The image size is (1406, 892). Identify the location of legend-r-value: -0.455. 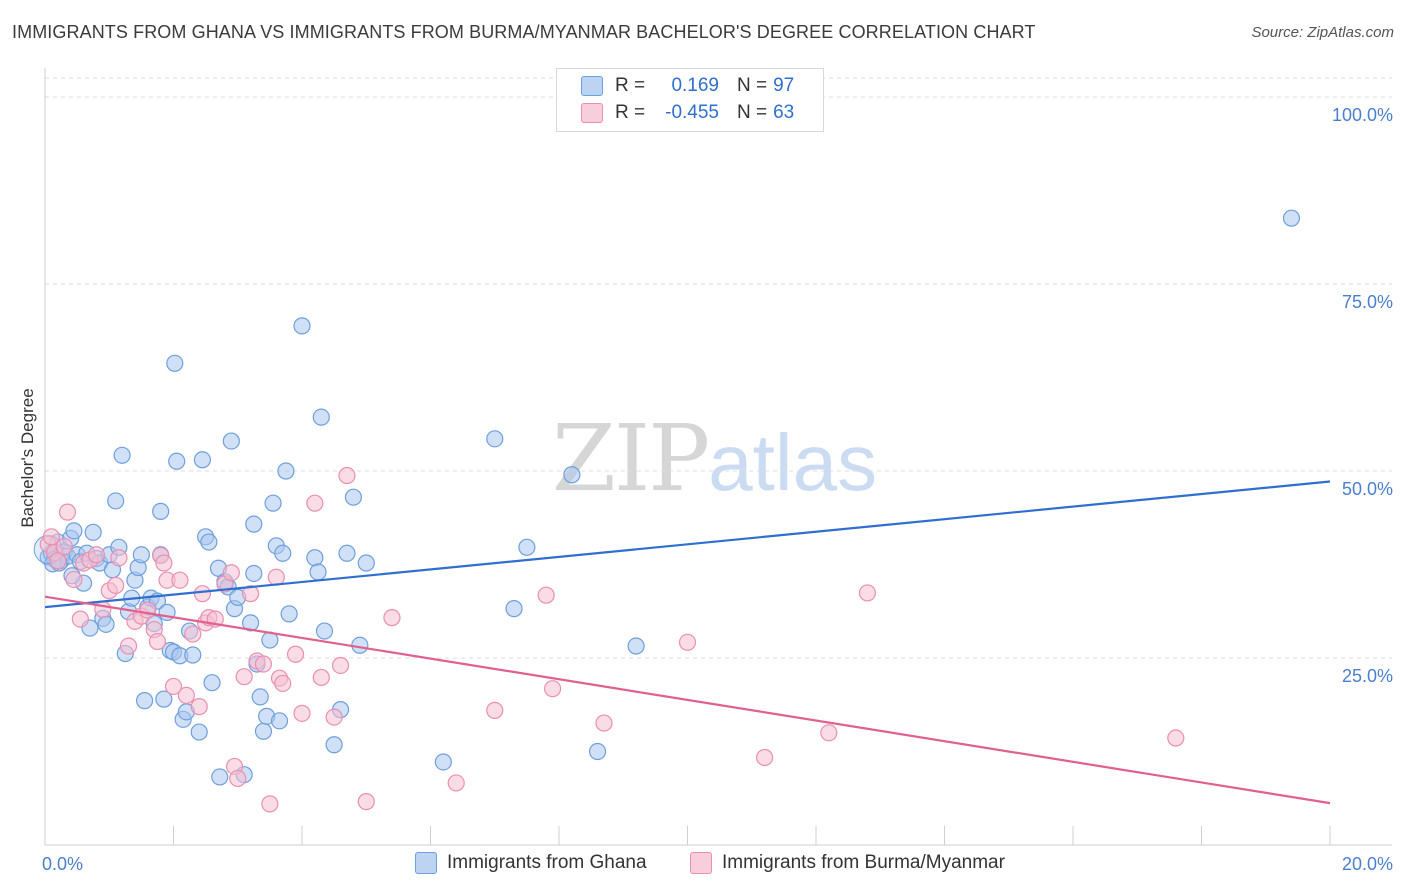
(692, 112).